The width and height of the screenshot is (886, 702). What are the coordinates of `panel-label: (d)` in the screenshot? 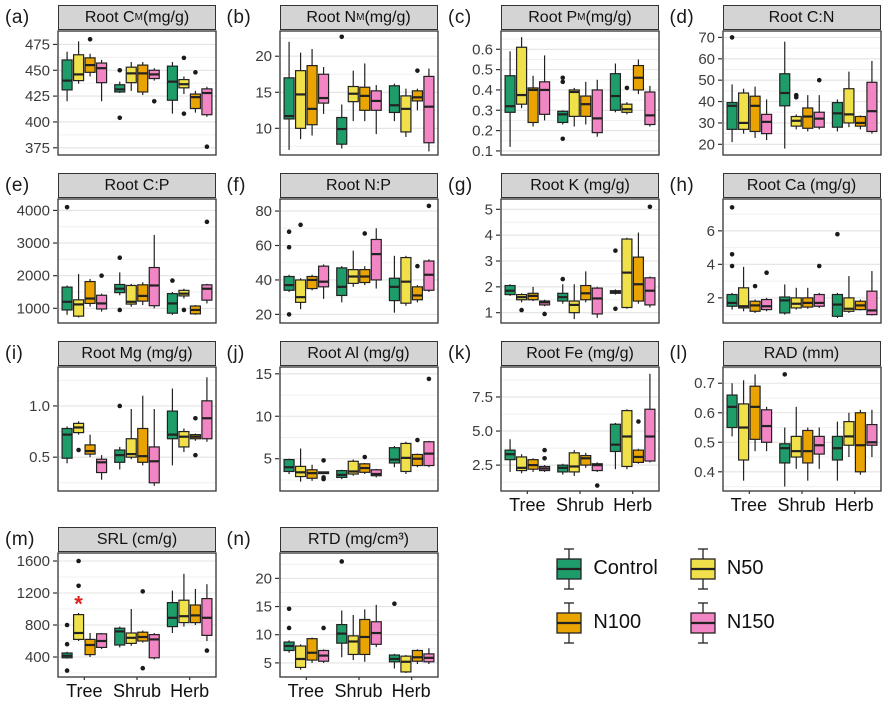 It's located at (682, 18).